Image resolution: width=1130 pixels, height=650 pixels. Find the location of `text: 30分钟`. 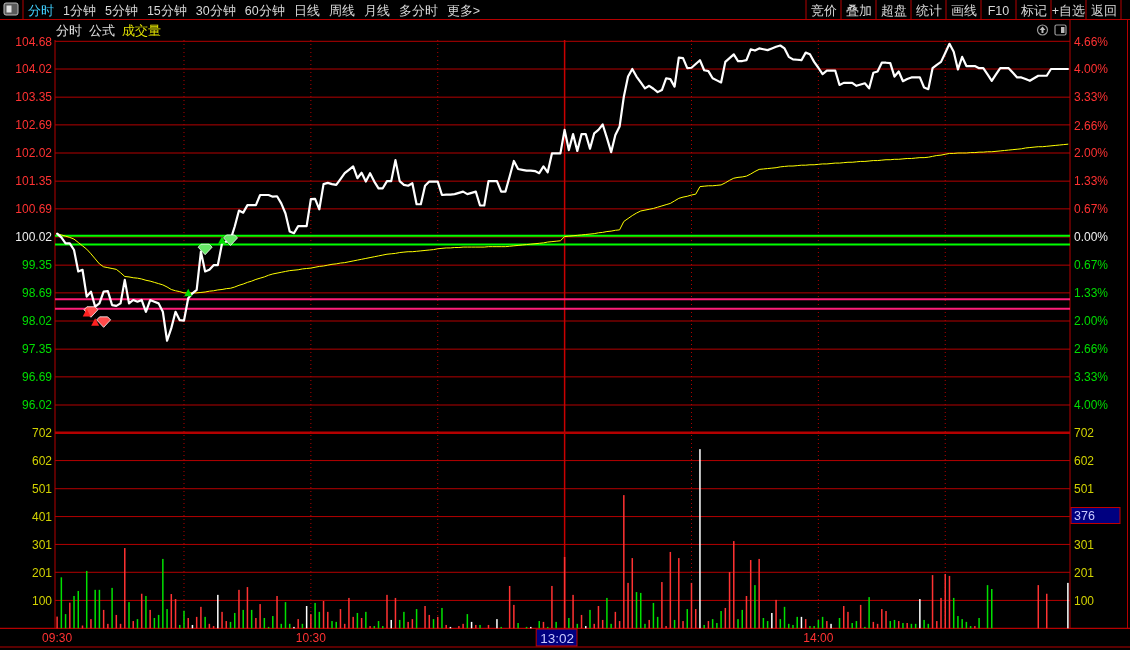

text: 30分钟 is located at coordinates (215, 11).